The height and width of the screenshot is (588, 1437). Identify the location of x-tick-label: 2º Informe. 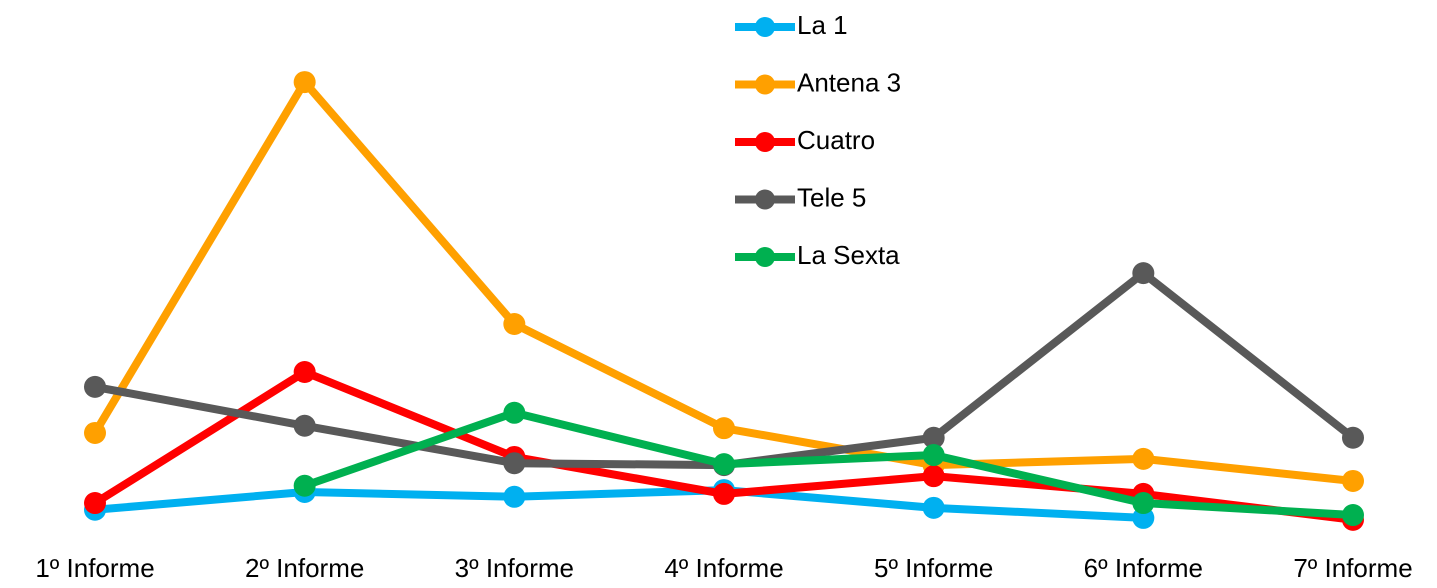
(304, 568).